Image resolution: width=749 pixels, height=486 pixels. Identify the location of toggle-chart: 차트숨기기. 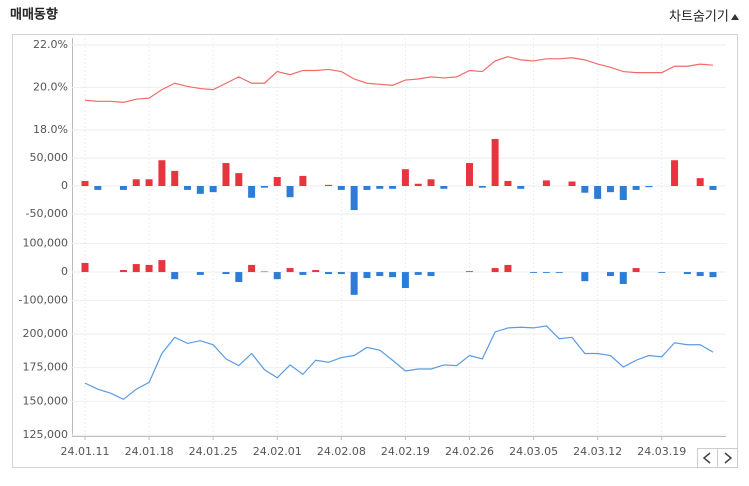
(699, 17).